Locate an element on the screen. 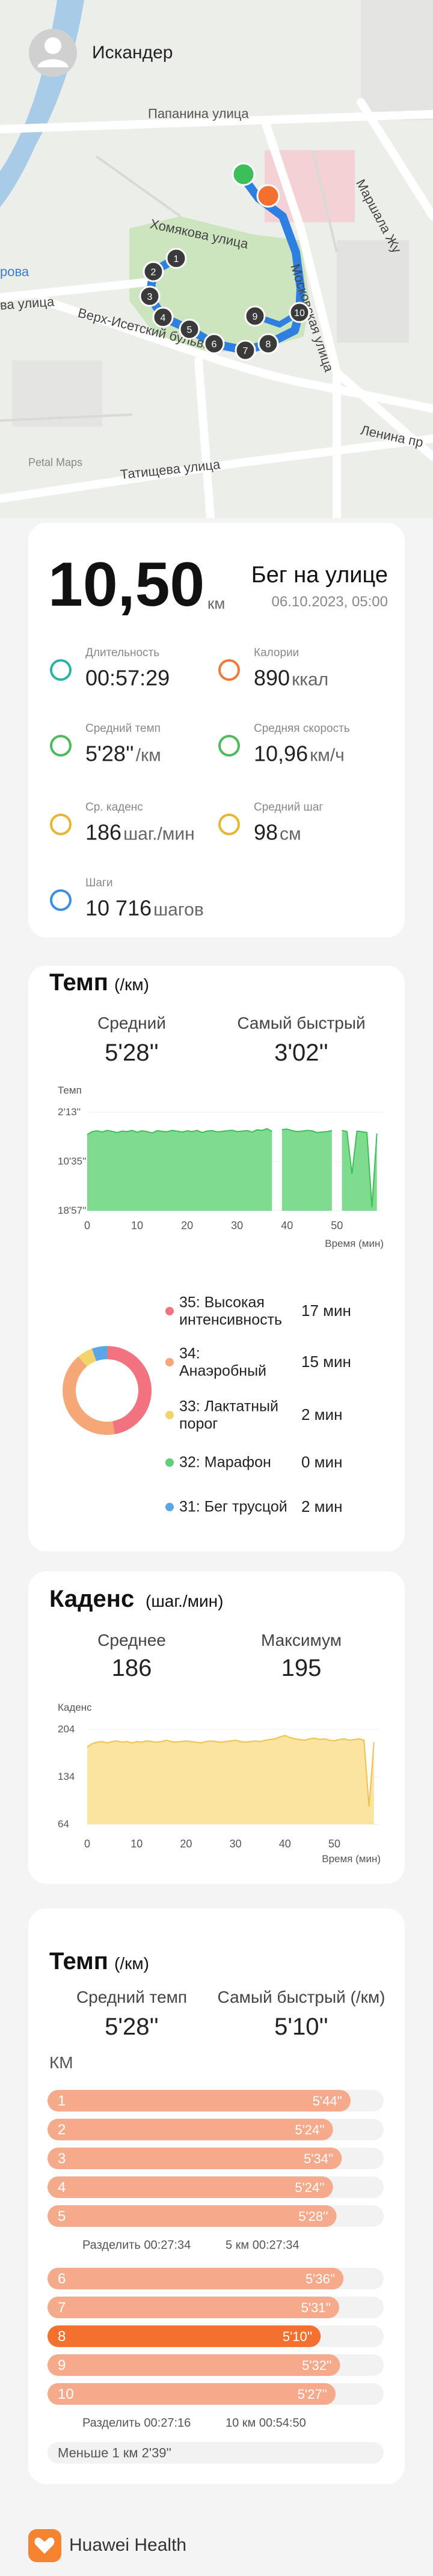 Image resolution: width=433 pixels, height=2576 pixels. distance: 10,50 is located at coordinates (126, 585).